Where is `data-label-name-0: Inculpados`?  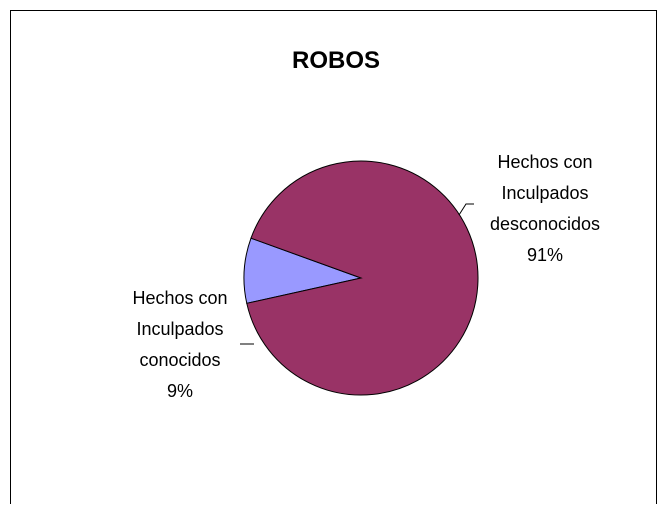 data-label-name-0: Inculpados is located at coordinates (179, 329).